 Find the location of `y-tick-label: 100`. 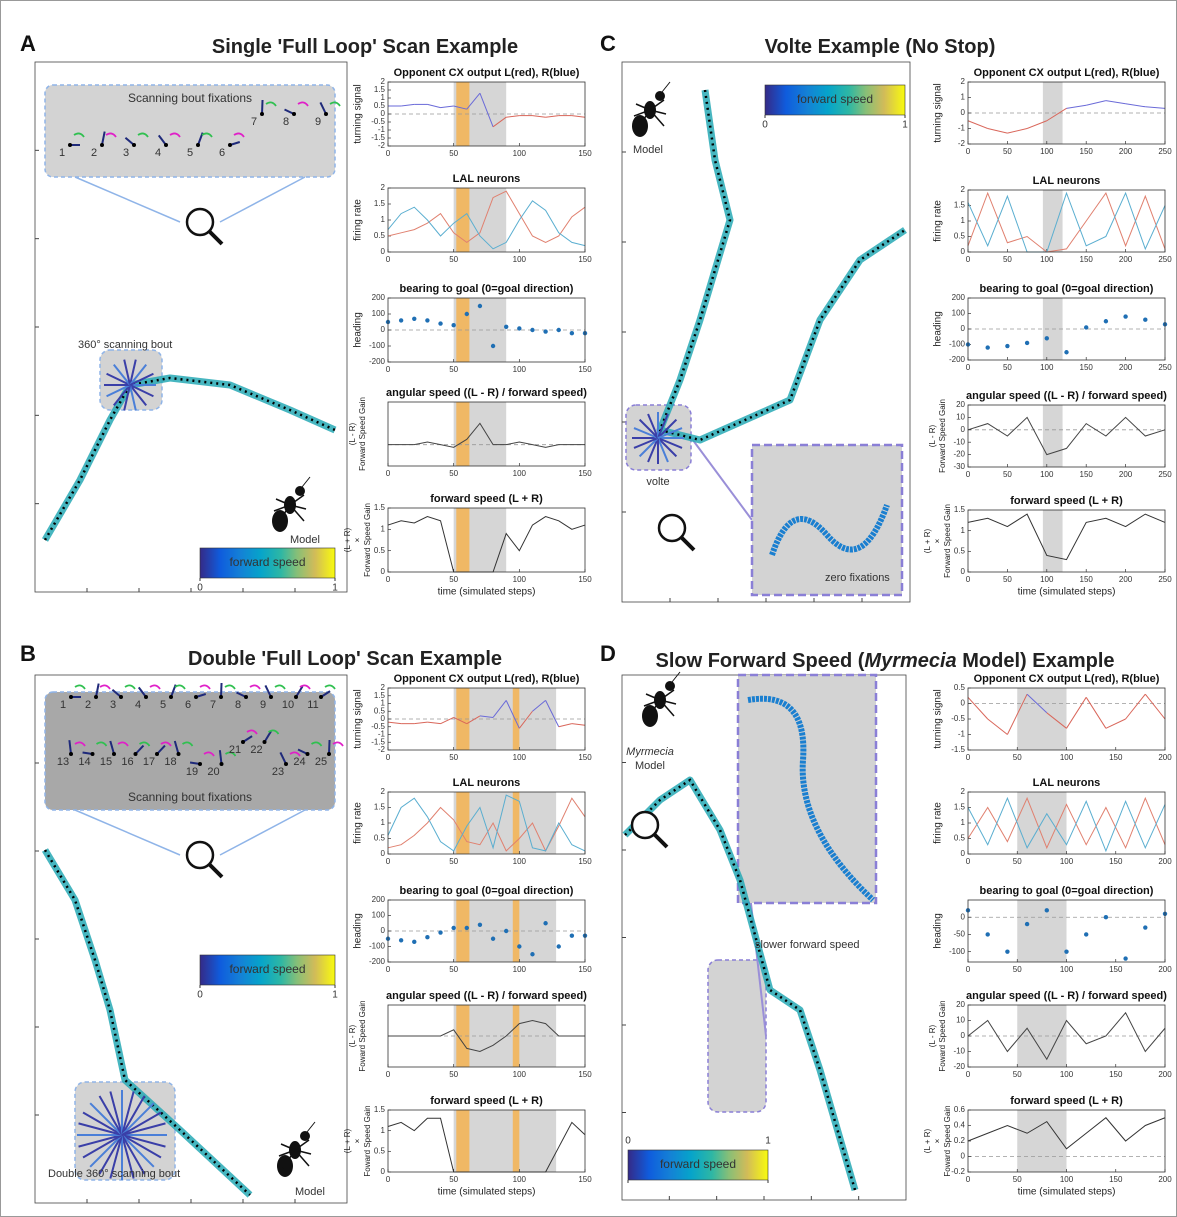

y-tick-label: 100 is located at coordinates (379, 915).